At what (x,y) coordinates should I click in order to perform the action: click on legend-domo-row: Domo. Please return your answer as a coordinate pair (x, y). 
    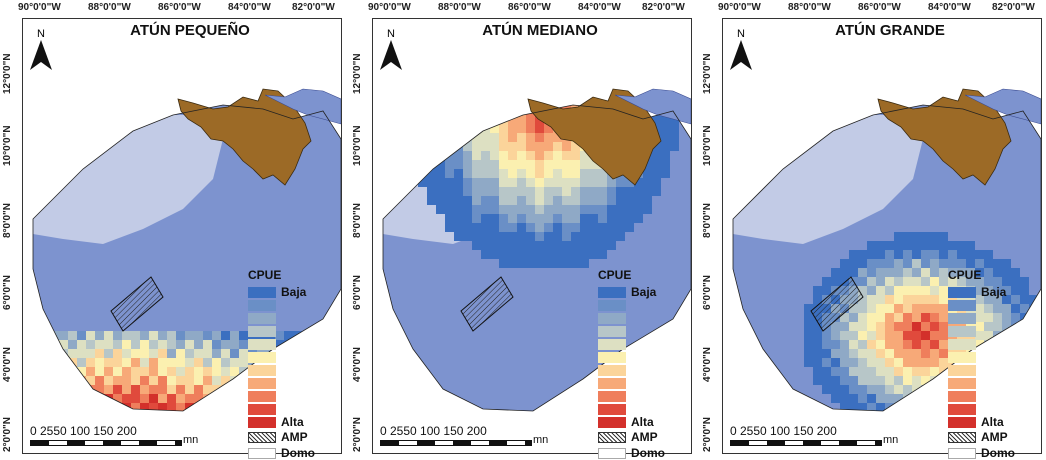
    Looking at the image, I should click on (644, 453).